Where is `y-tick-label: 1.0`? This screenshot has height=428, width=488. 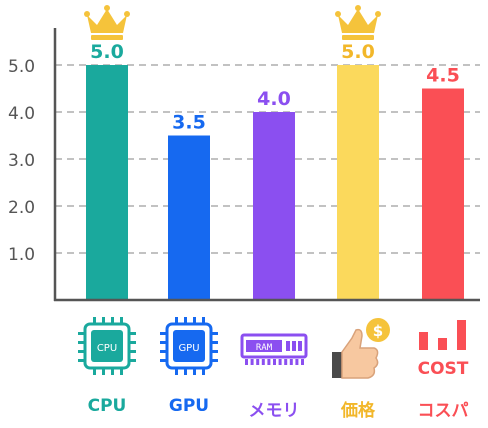
y-tick-label: 1.0 is located at coordinates (21, 255).